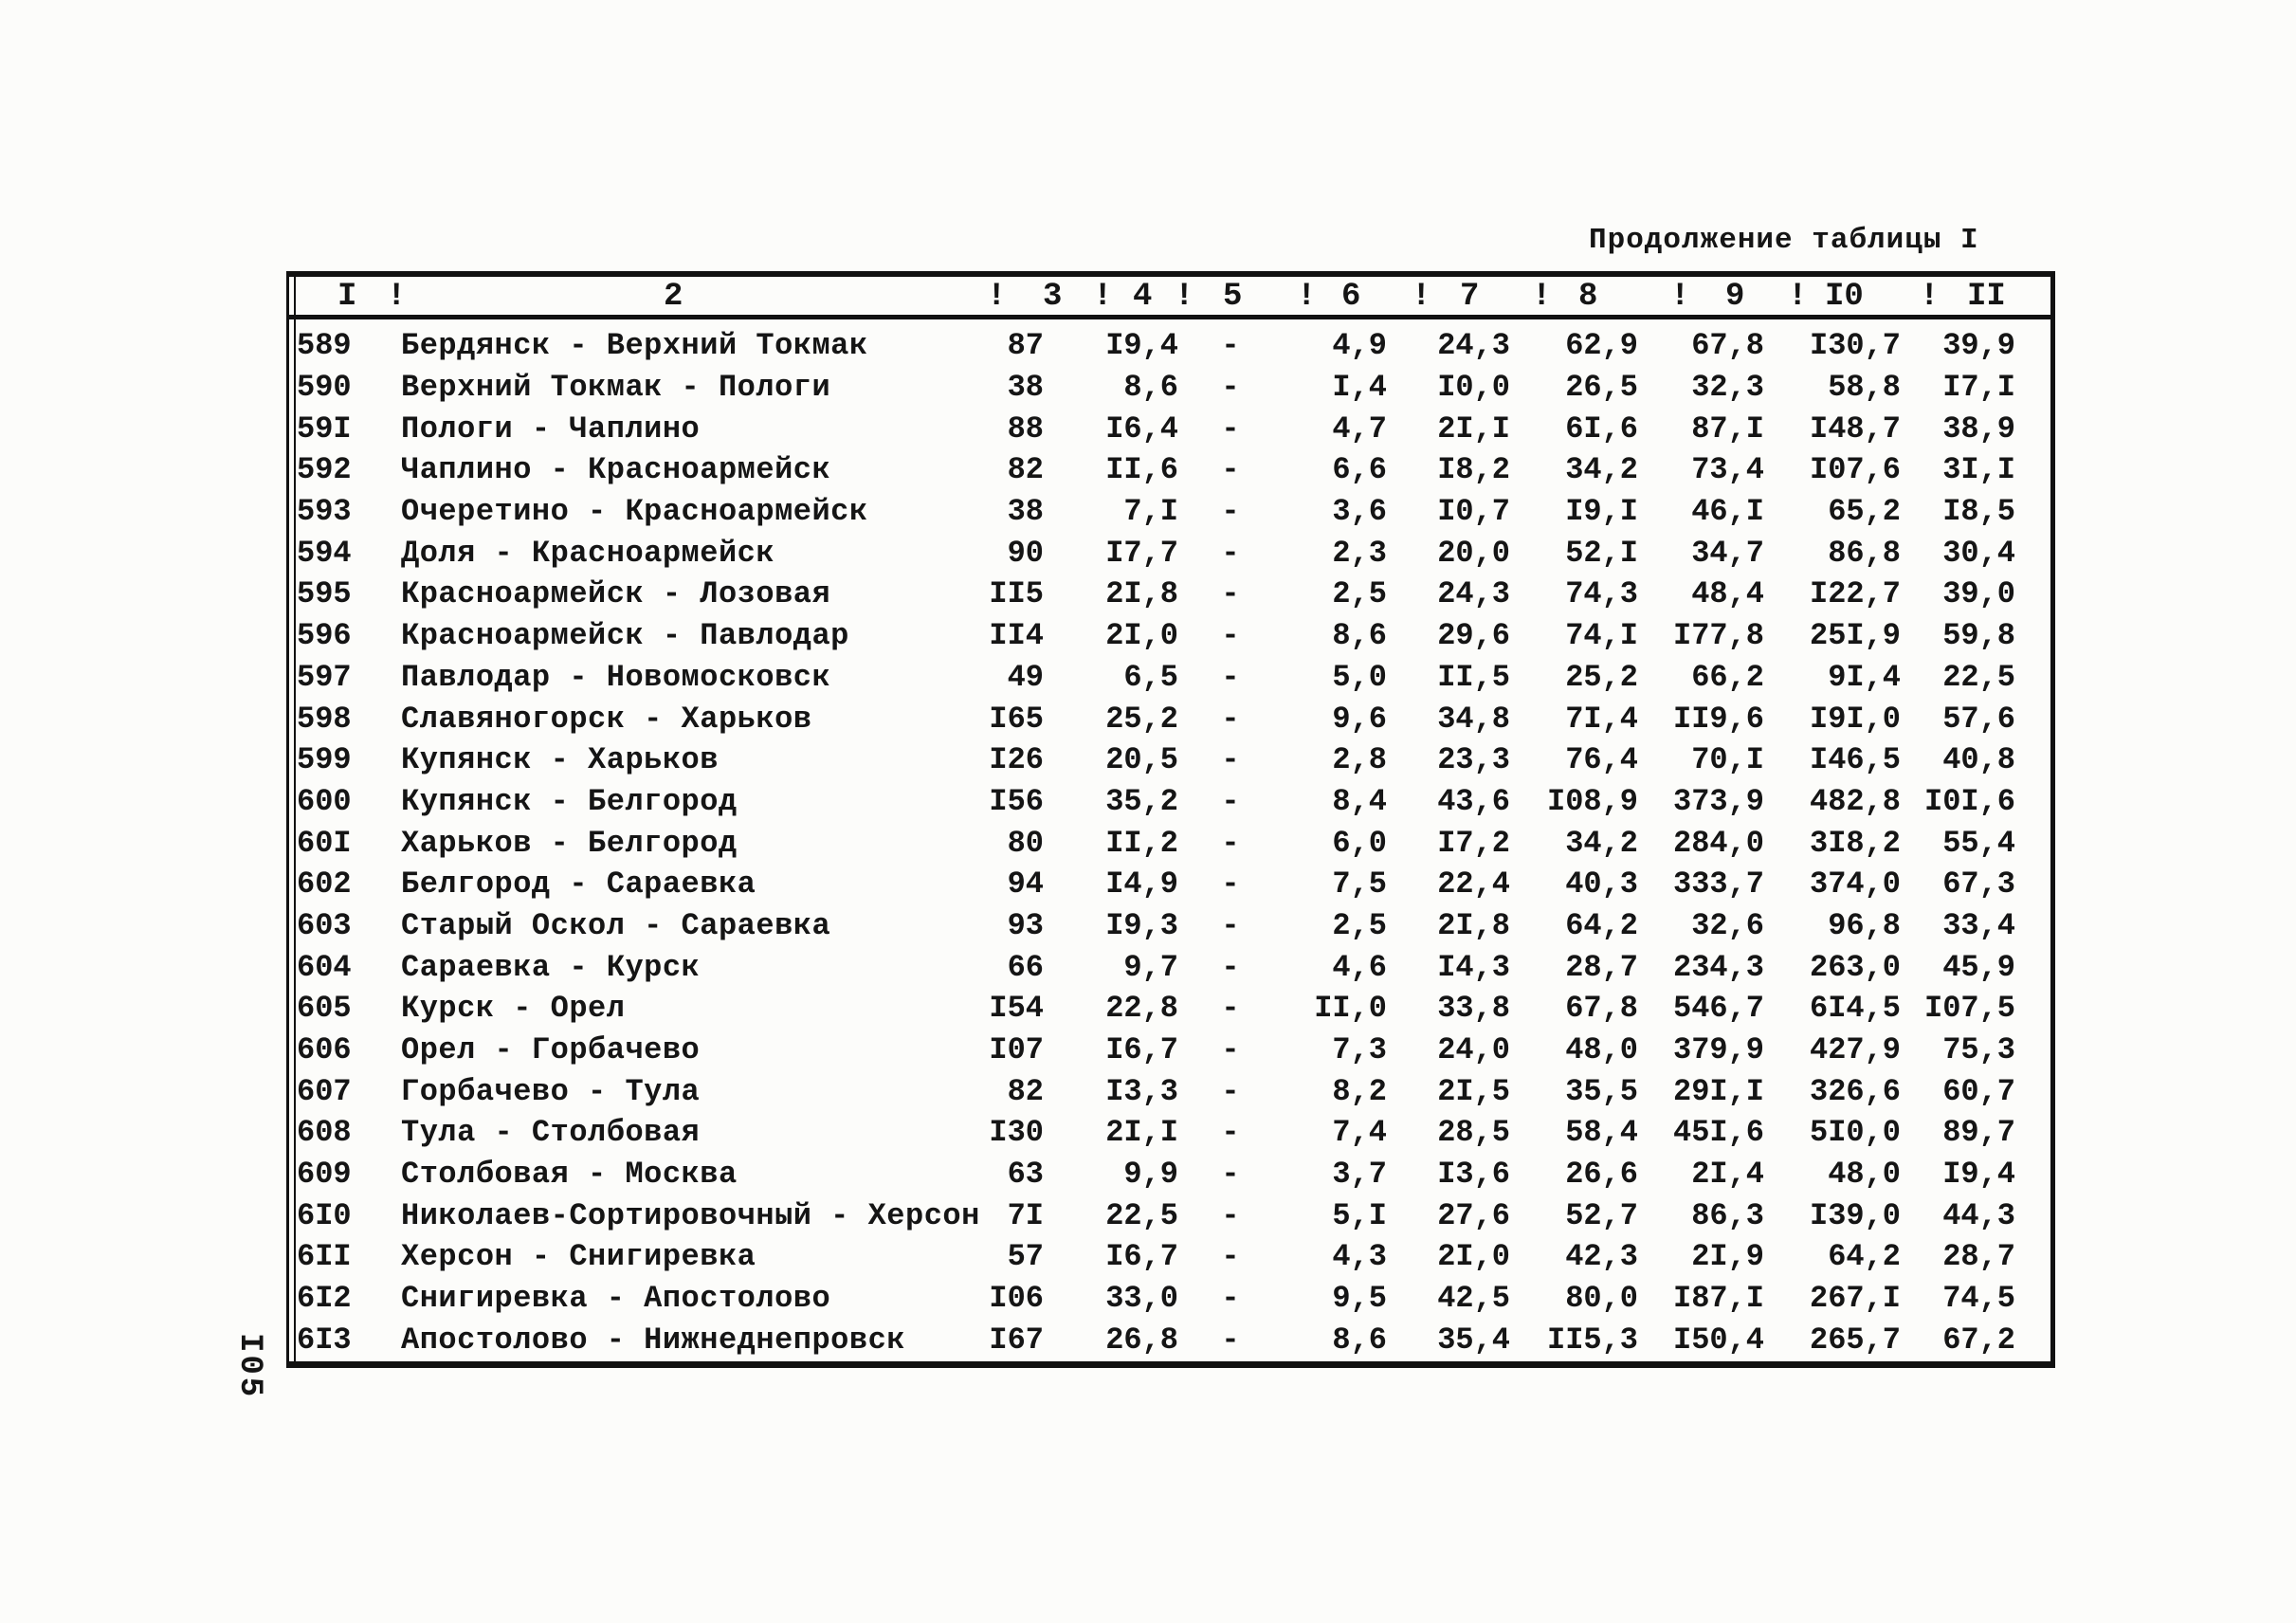  I want to click on cell-row-id: 606, so click(324, 1050).